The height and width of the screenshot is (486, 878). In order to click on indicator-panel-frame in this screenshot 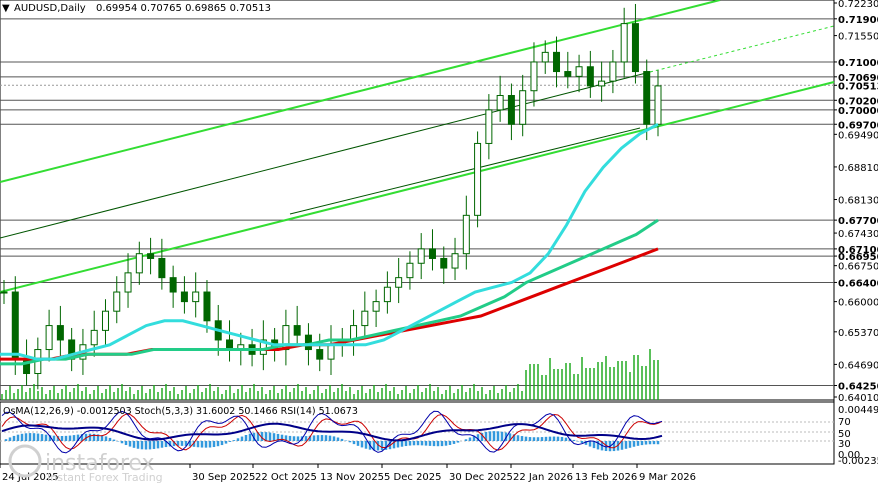, I will do `click(417, 433)`.